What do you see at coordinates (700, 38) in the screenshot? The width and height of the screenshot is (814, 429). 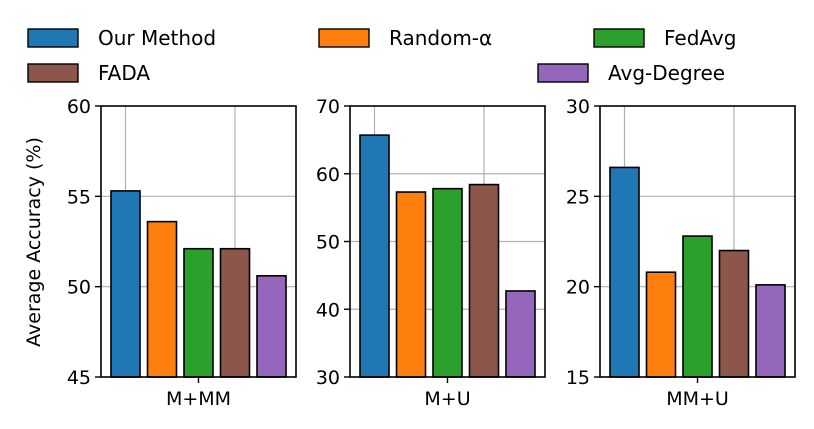 I see `legend-label: FedAvg` at bounding box center [700, 38].